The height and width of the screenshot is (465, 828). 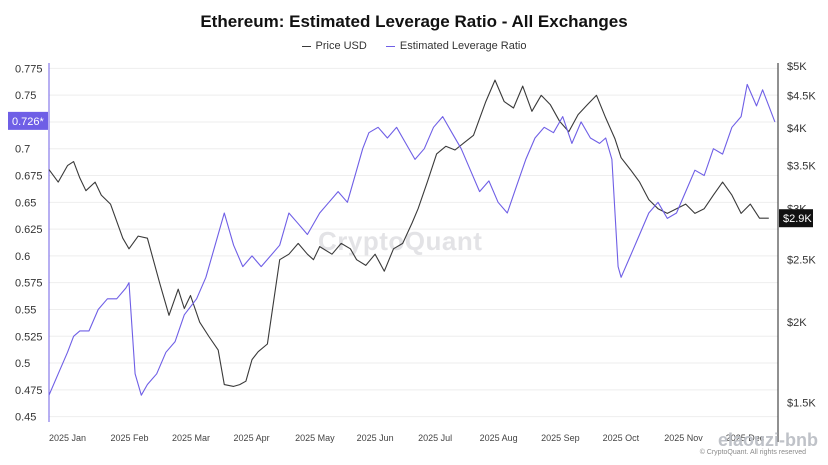 I want to click on y-left-tick-label: 0.675, so click(x=29, y=177).